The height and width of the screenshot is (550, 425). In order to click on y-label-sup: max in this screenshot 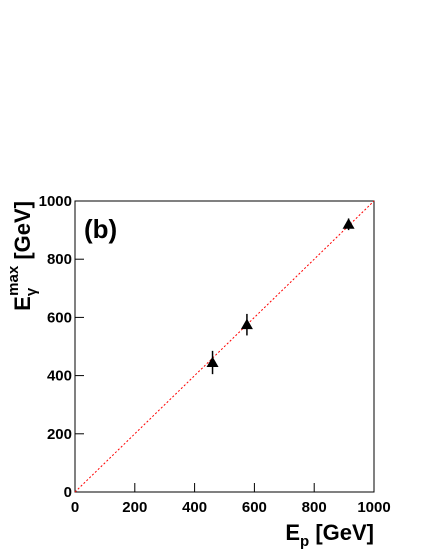, I will do `click(13, 280)`.